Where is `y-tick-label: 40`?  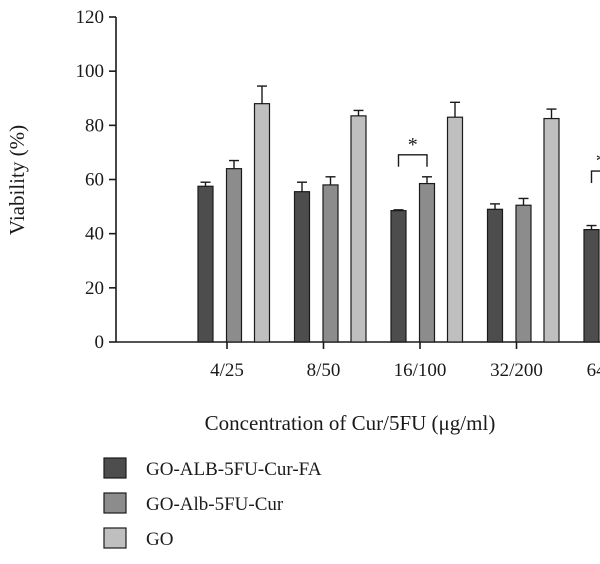 y-tick-label: 40 is located at coordinates (94, 234).